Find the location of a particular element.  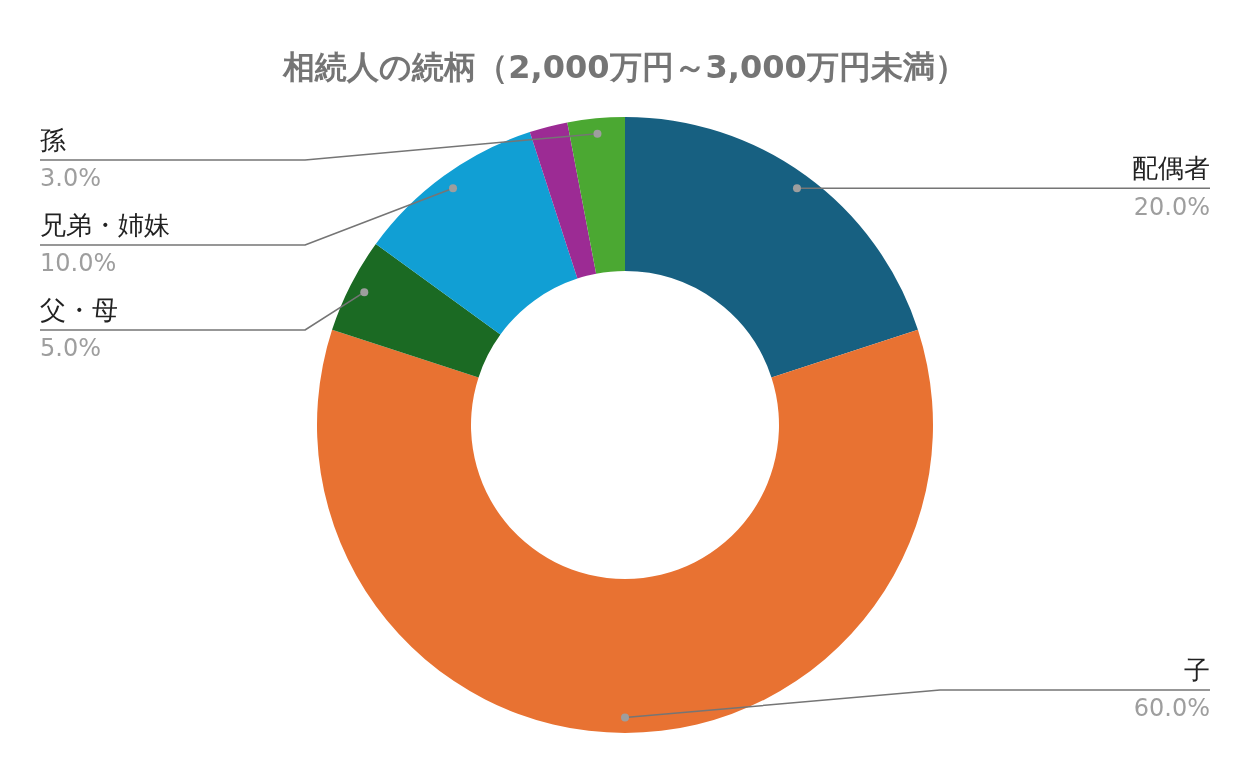

data-label: 20.0% is located at coordinates (1171, 206).